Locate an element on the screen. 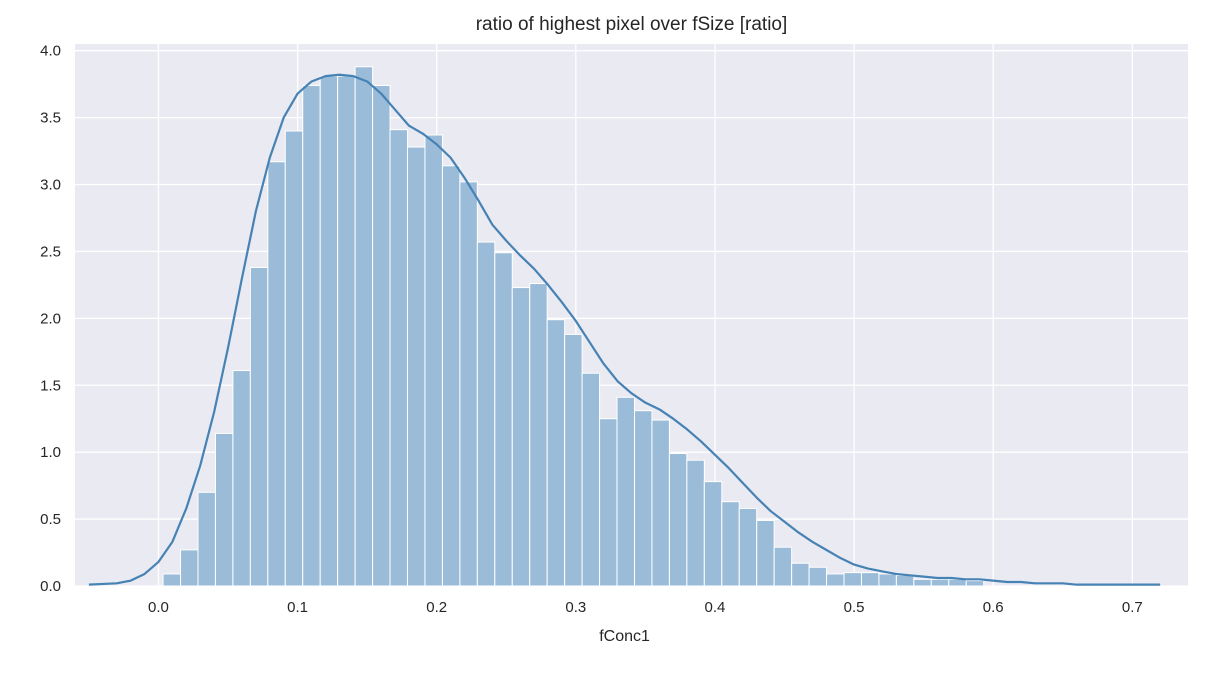 This screenshot has width=1220, height=679. x-tick-label: 0.4 is located at coordinates (715, 607).